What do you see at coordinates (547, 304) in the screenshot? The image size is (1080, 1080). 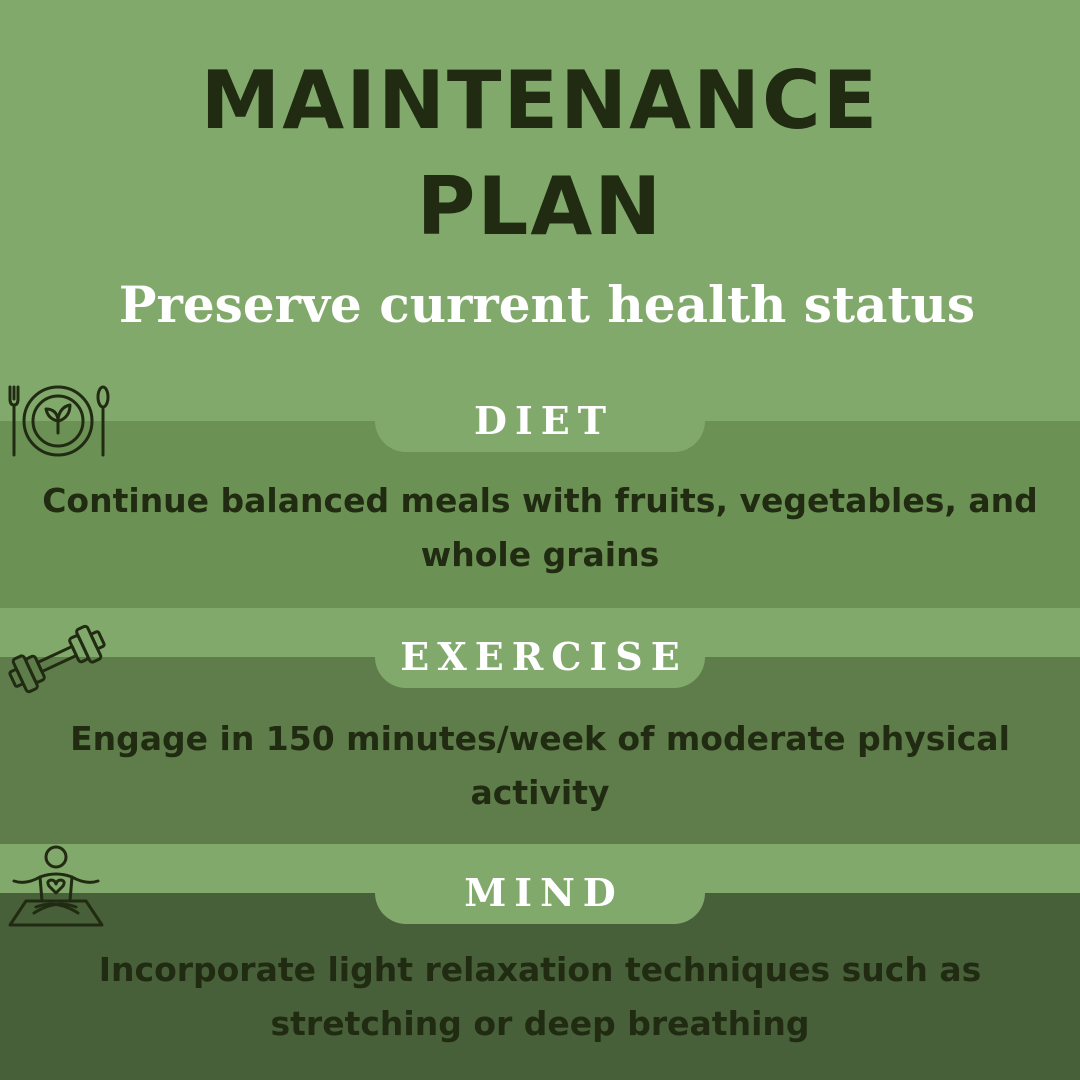 I see `page-subtitle: Preserve current health status` at bounding box center [547, 304].